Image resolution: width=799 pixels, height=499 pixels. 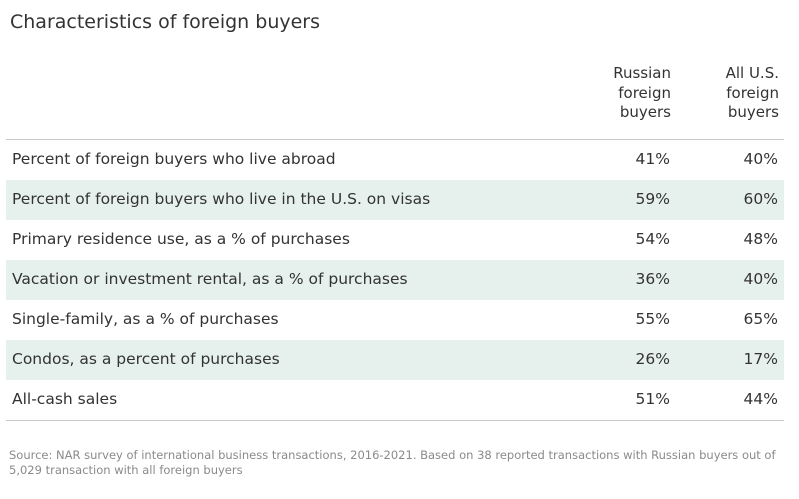 What do you see at coordinates (395, 320) in the screenshot?
I see `table-row: Single-family, as a % of purchases 55% 65%` at bounding box center [395, 320].